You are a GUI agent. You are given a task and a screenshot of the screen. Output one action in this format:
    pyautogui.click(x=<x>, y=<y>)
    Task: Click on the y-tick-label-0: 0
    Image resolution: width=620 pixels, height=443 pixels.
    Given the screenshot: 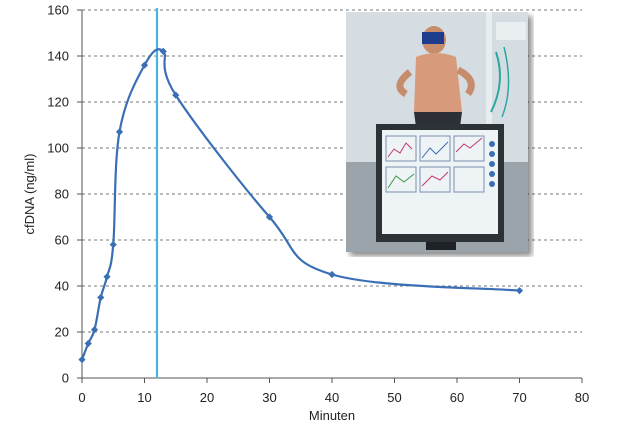 What is the action you would take?
    pyautogui.click(x=65, y=378)
    